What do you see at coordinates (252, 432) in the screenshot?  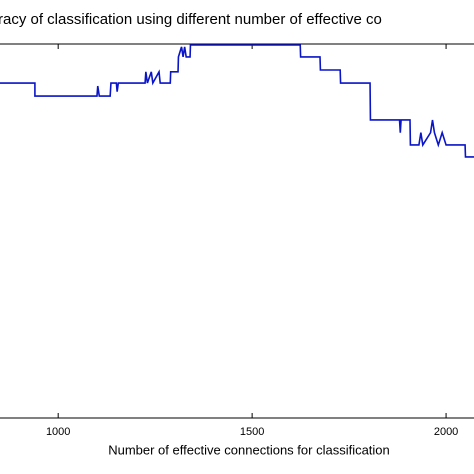 I see `x-tick-label: 1500` at bounding box center [252, 432].